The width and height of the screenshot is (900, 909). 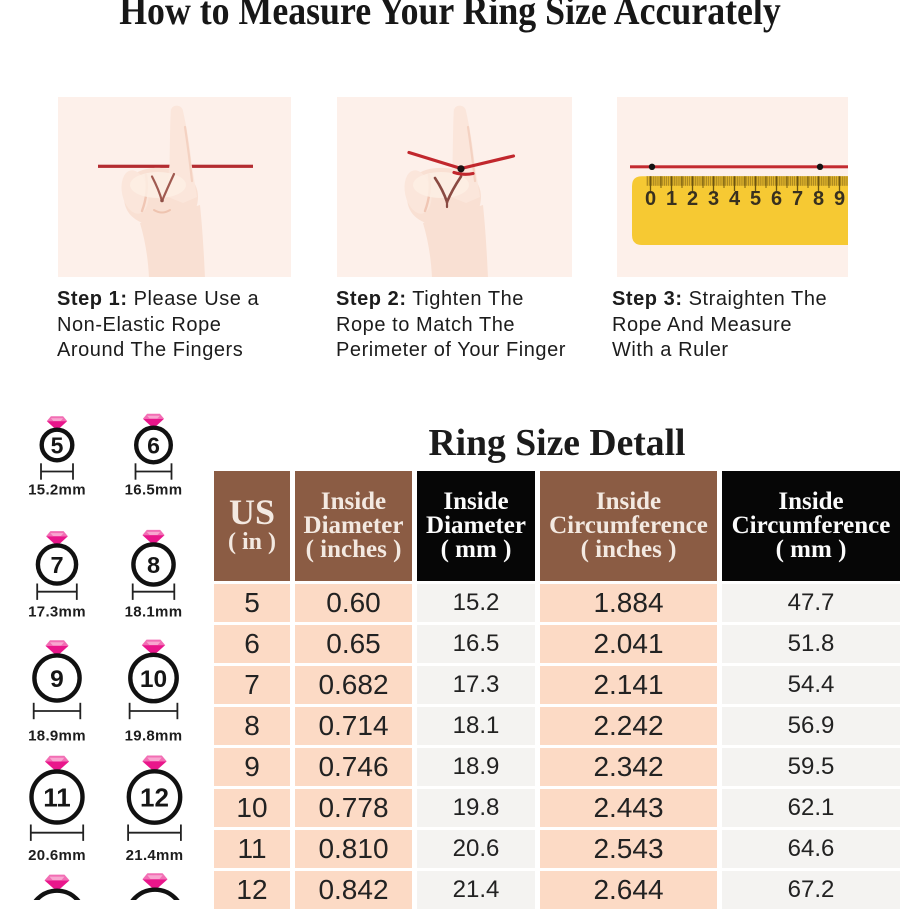 What do you see at coordinates (153, 679) in the screenshot?
I see `svg-text: 10` at bounding box center [153, 679].